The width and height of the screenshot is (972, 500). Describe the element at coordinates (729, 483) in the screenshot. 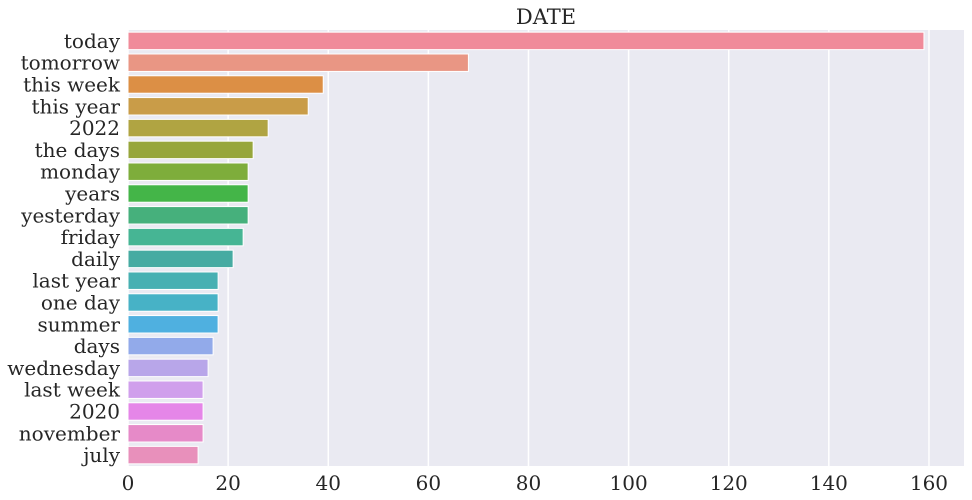

I see `x-tick-label: 120` at that location.